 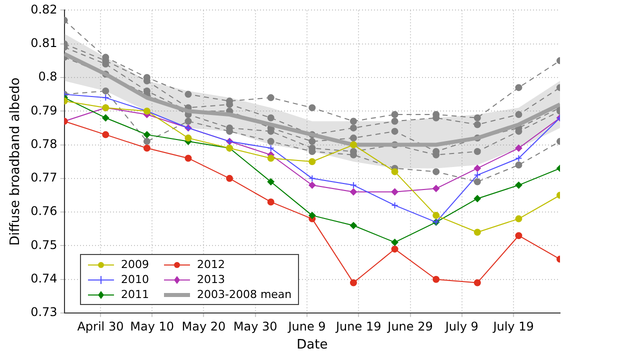 What do you see at coordinates (461, 326) in the screenshot?
I see `x-tick-label: July 9` at bounding box center [461, 326].